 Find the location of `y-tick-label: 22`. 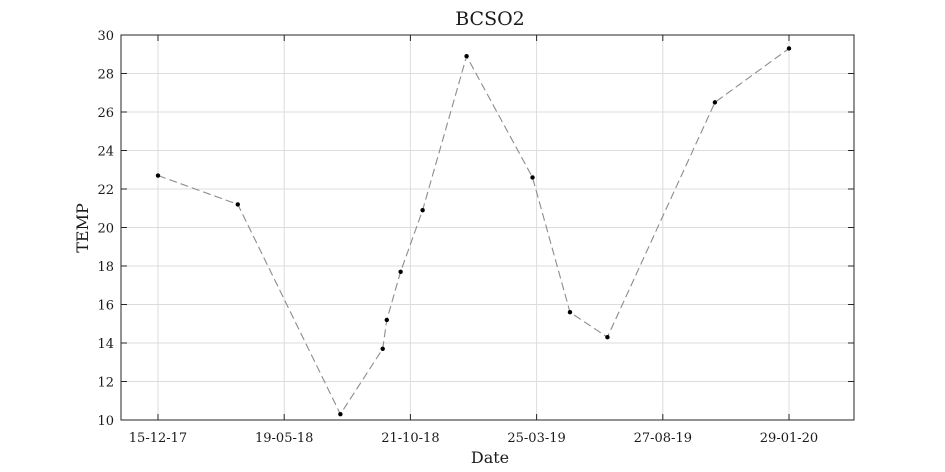

y-tick-label: 22 is located at coordinates (105, 190).